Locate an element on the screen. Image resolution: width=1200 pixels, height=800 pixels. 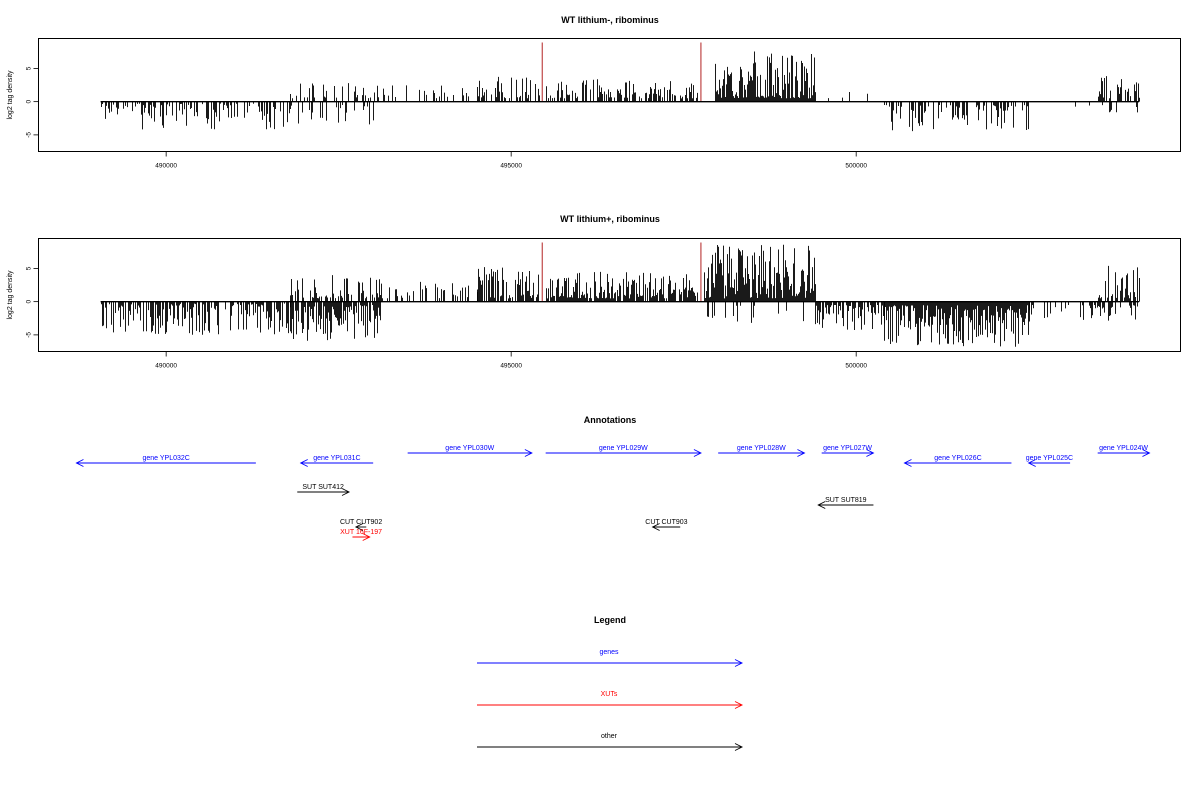
annotations-title: Annotations is located at coordinates (610, 420).